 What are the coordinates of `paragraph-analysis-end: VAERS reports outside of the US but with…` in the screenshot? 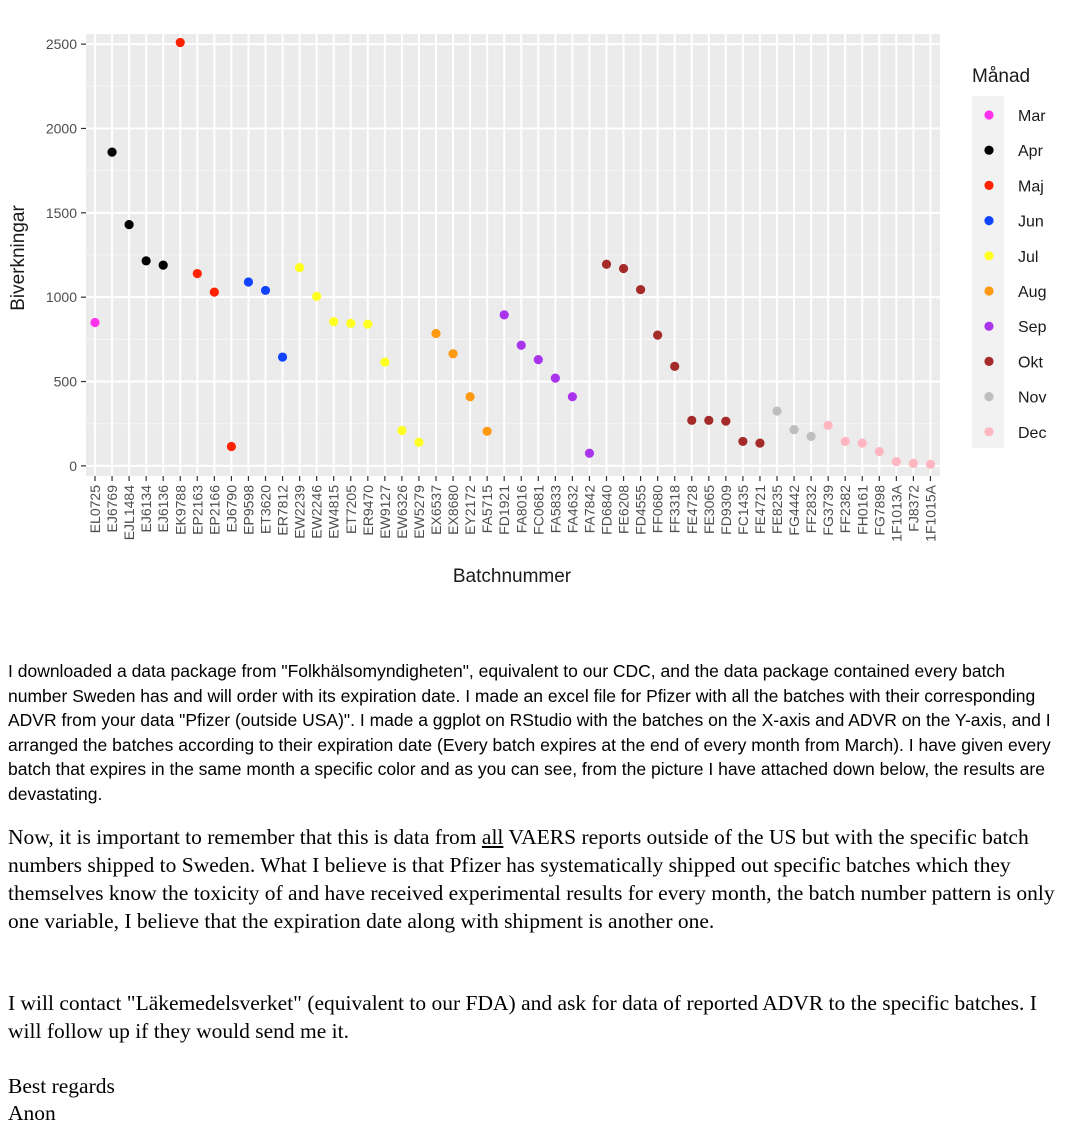 It's located at (531, 879).